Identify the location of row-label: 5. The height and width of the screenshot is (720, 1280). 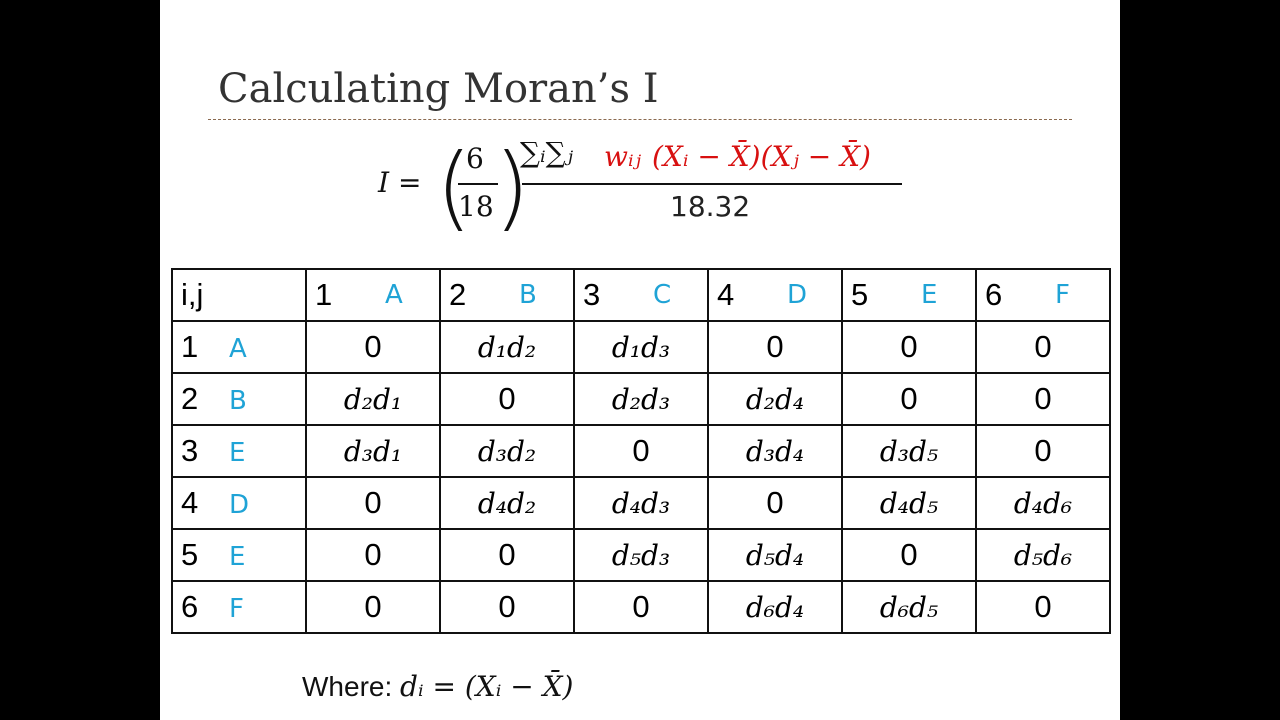
(190, 554).